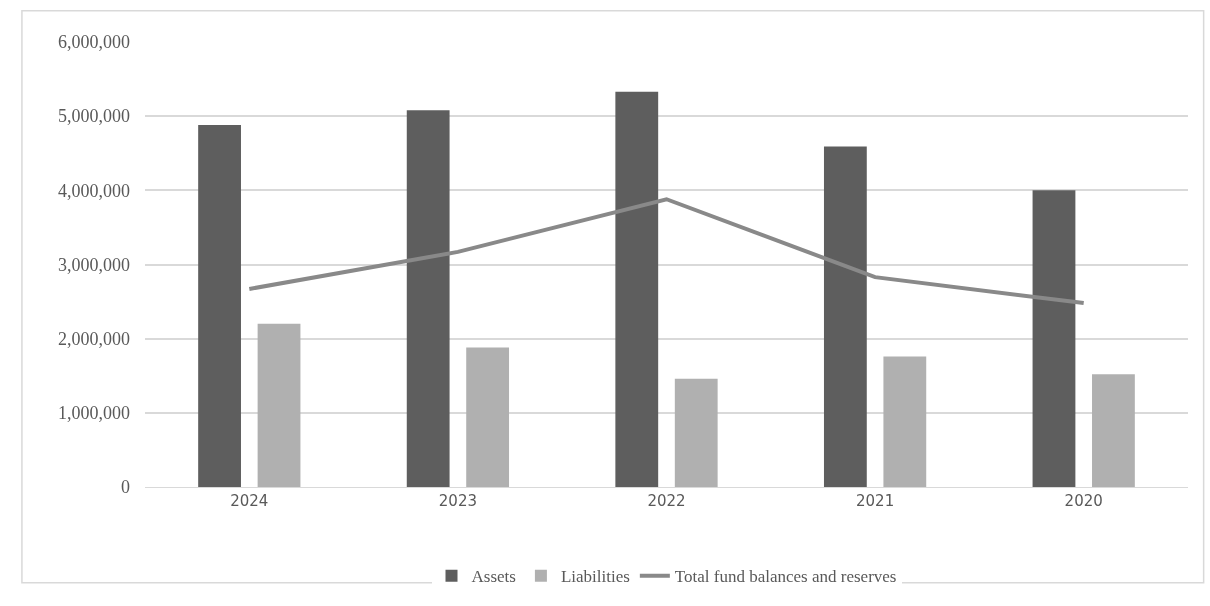  I want to click on x-tick-label: 2023, so click(457, 501).